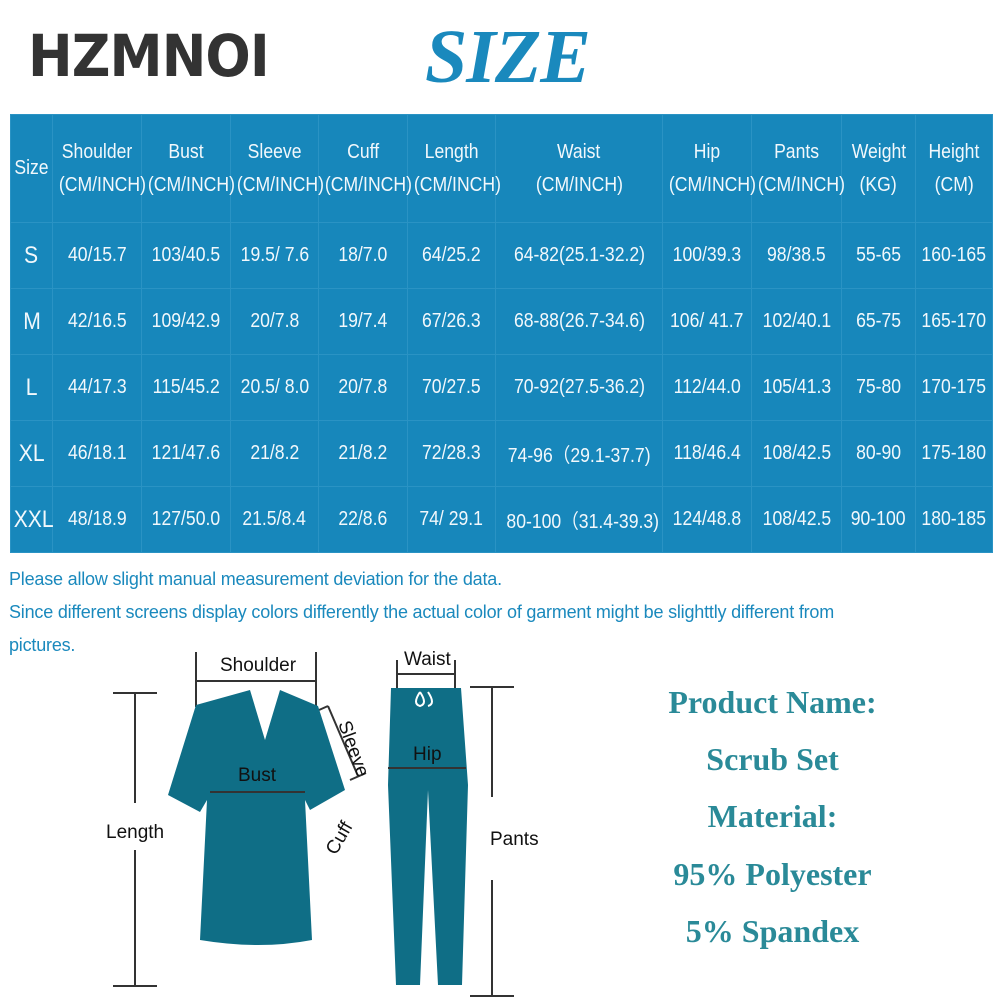 This screenshot has height=1000, width=1000. I want to click on cell-text: 72/28.3, so click(451, 453).